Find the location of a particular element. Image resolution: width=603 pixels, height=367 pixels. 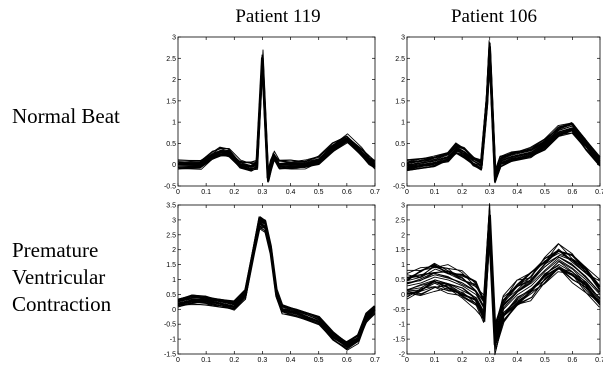

y-tick-label: 3.5 is located at coordinates (171, 206).